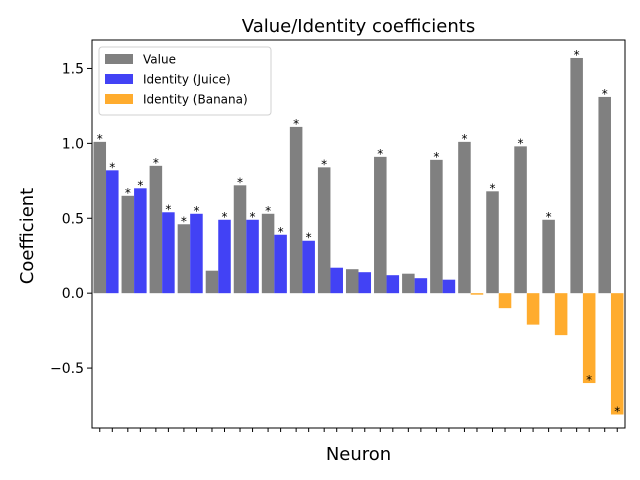 This screenshot has width=640, height=480. What do you see at coordinates (617, 412) in the screenshot?
I see `significance-star-identity-banana-19: *` at bounding box center [617, 412].